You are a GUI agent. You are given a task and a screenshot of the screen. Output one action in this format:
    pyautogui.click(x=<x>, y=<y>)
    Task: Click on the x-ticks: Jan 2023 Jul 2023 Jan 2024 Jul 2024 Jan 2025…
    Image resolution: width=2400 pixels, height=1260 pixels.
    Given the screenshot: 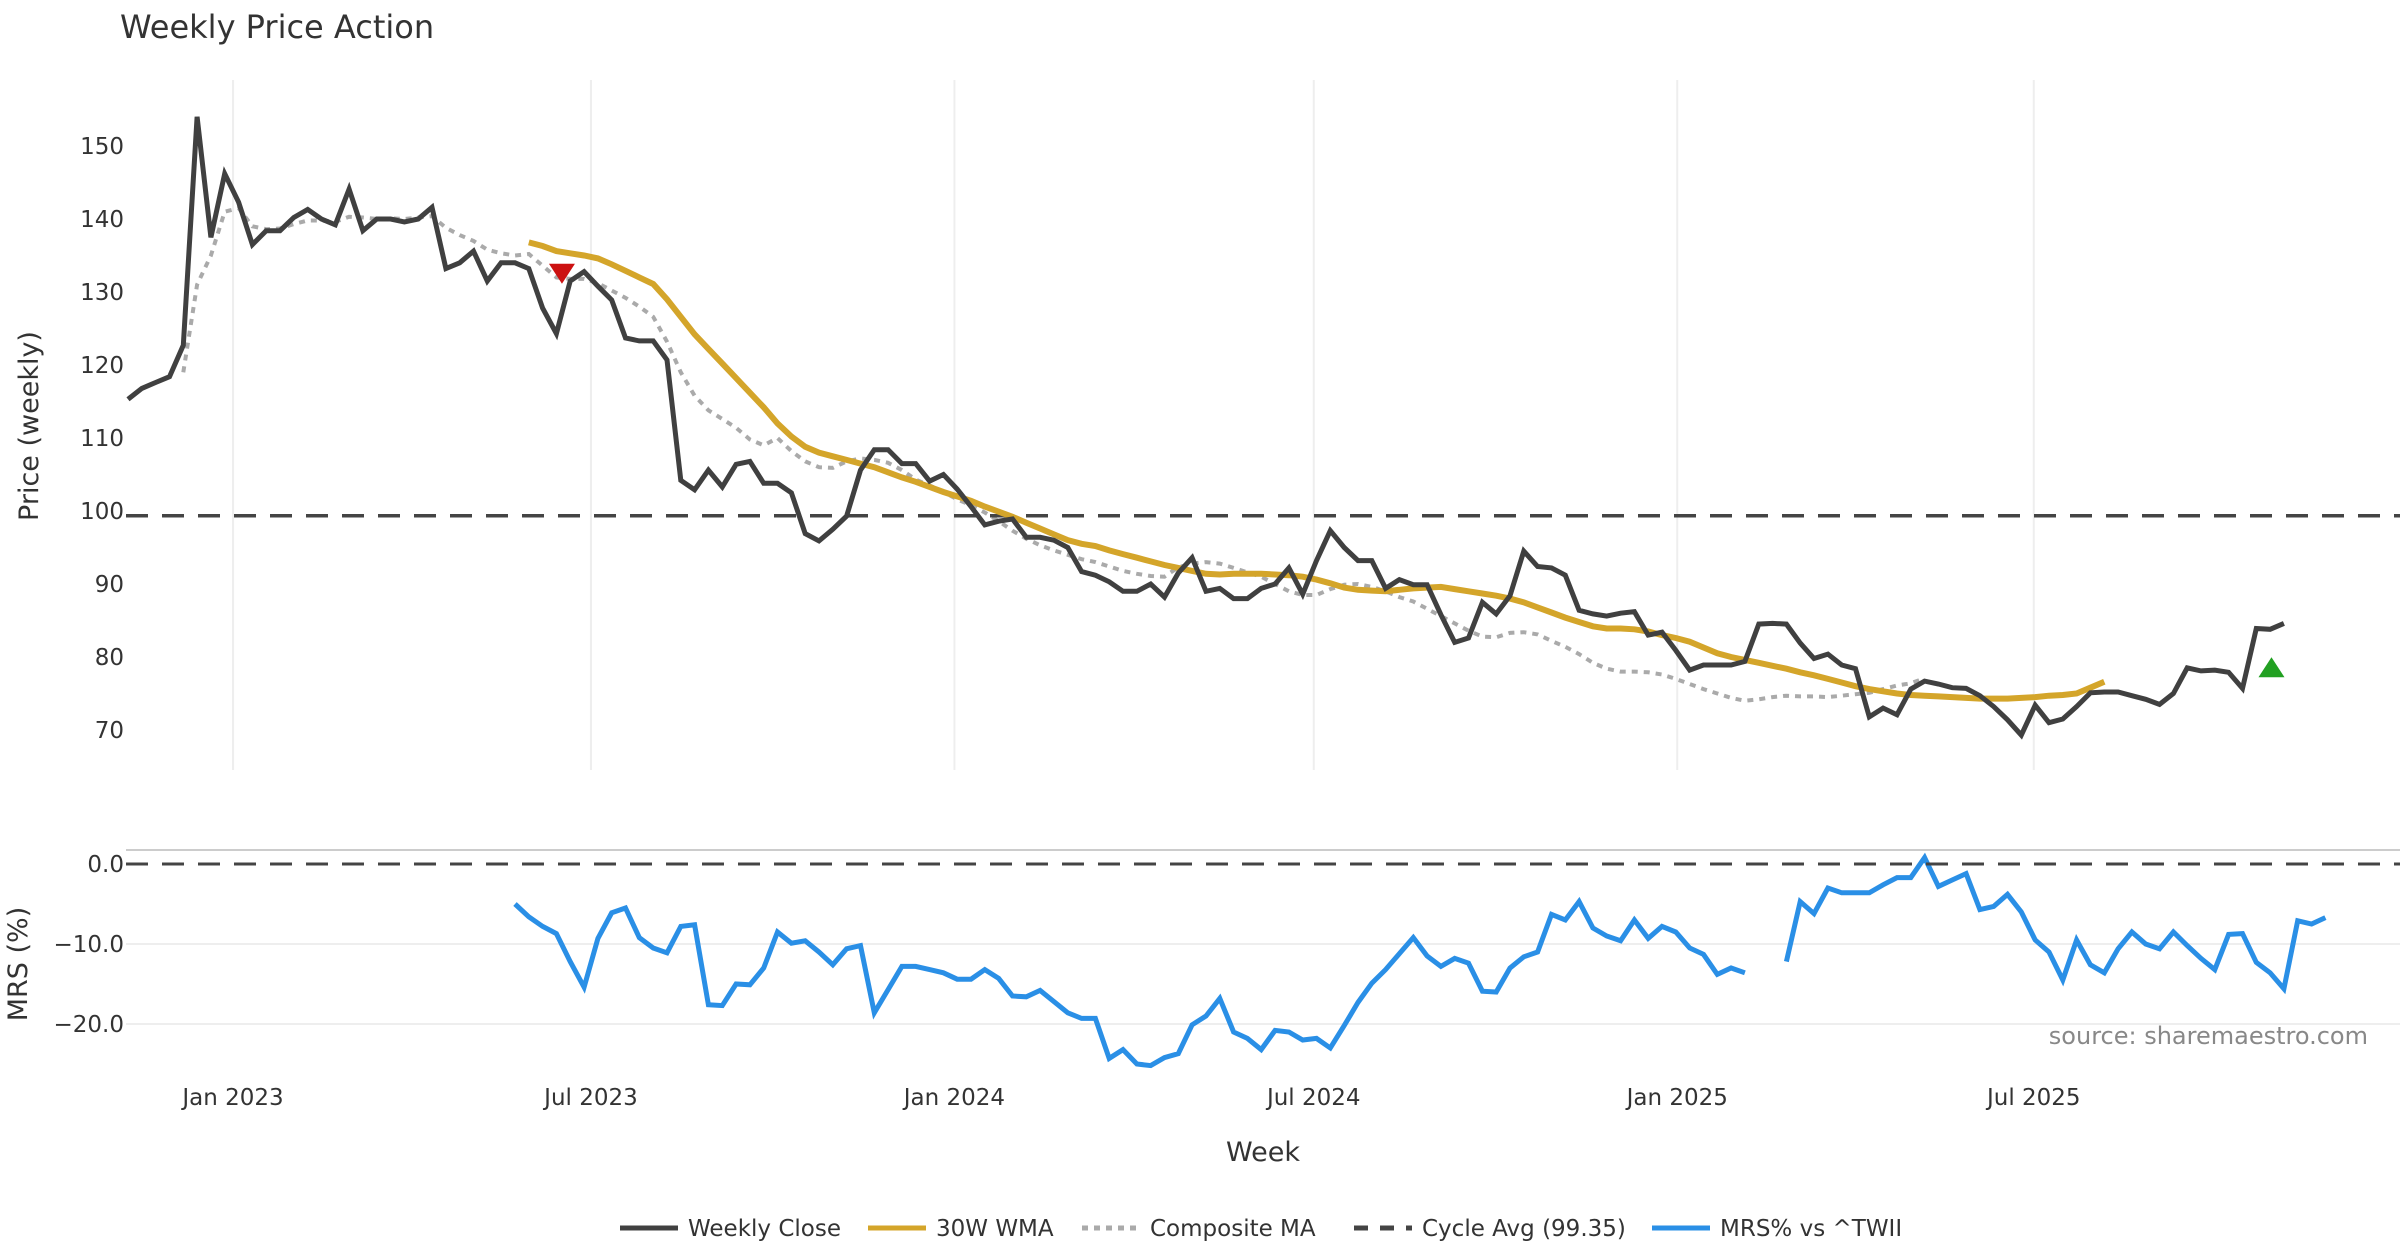 What is the action you would take?
    pyautogui.click(x=1130, y=1098)
    